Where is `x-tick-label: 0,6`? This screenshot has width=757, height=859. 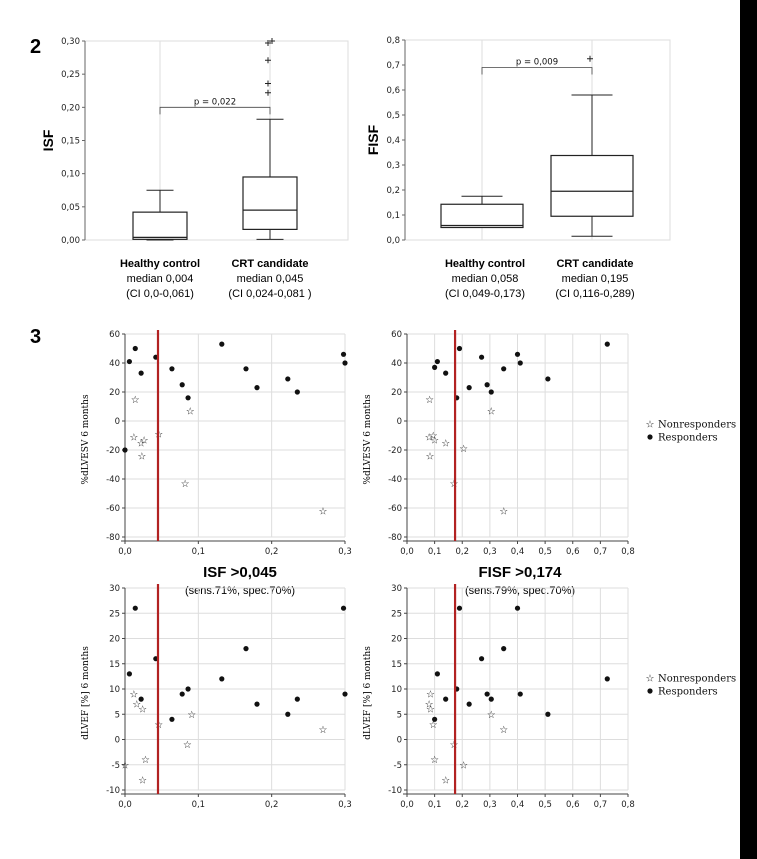 x-tick-label: 0,6 is located at coordinates (573, 552).